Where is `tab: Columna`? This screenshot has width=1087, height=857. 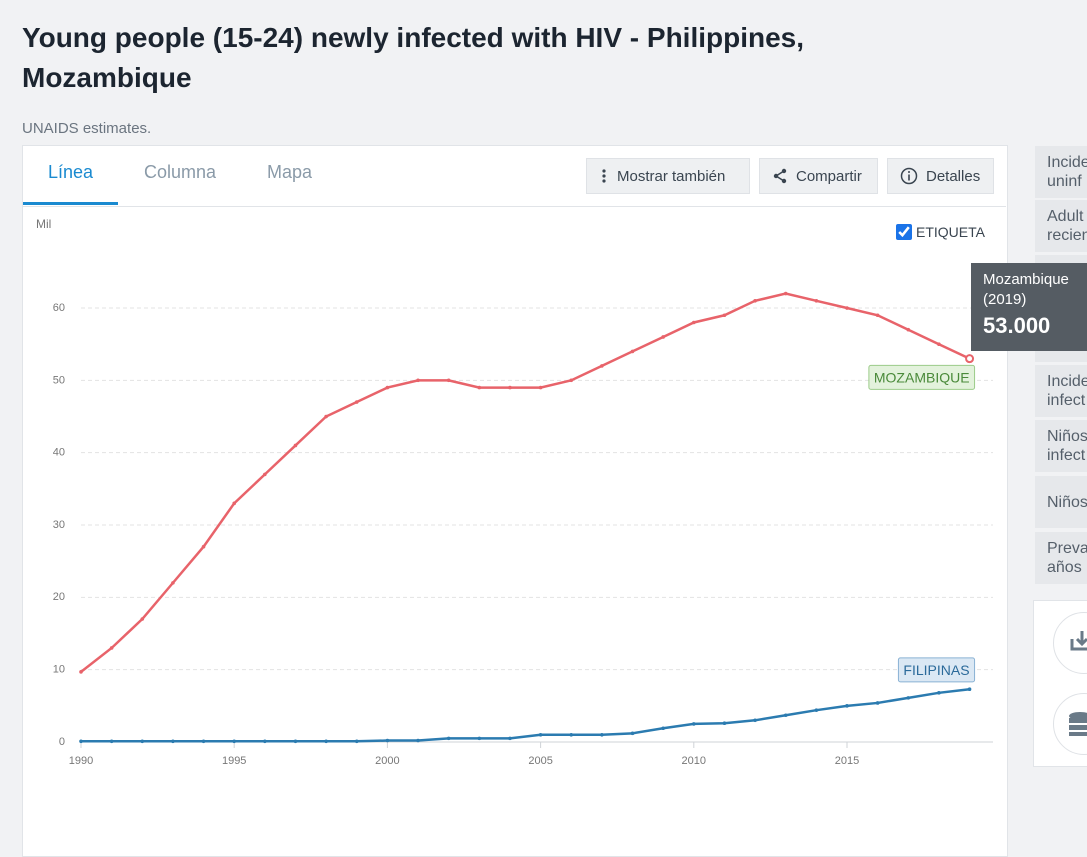
tab: Columna is located at coordinates (180, 172).